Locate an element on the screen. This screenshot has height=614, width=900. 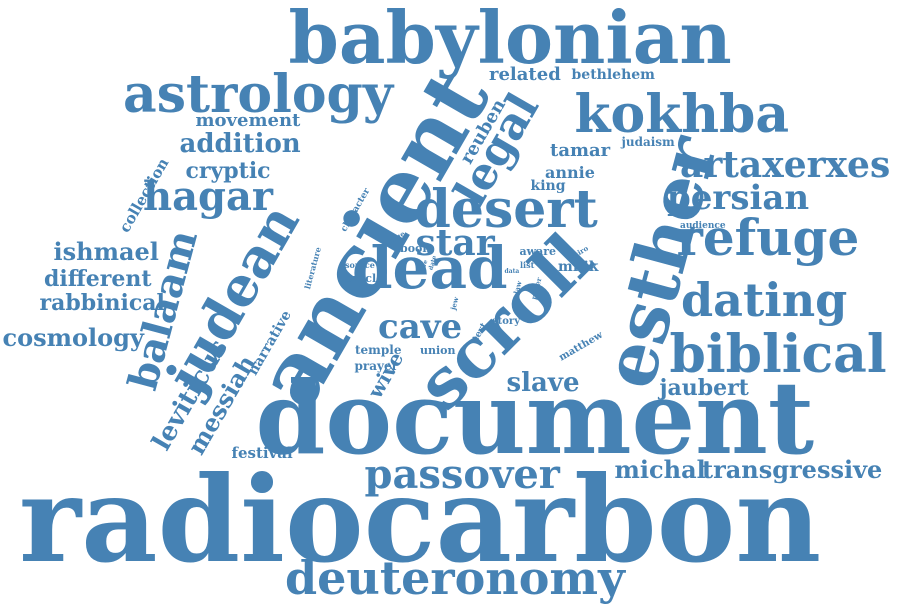
word-kokhba: kokhba is located at coordinates (682, 114).